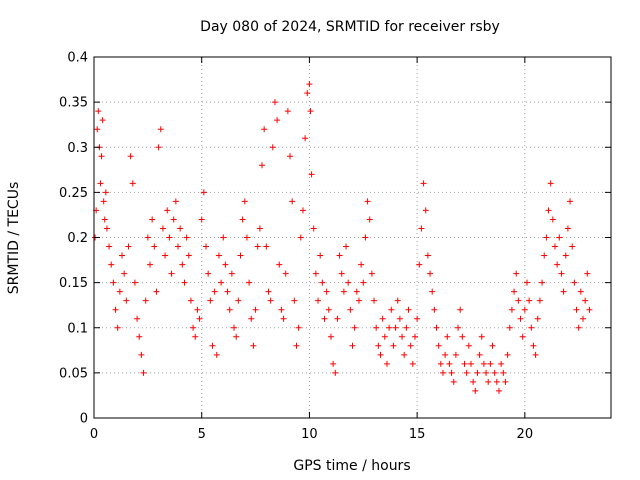 The height and width of the screenshot is (480, 640). Describe the element at coordinates (84, 419) in the screenshot. I see `y-tick-label: 0` at that location.